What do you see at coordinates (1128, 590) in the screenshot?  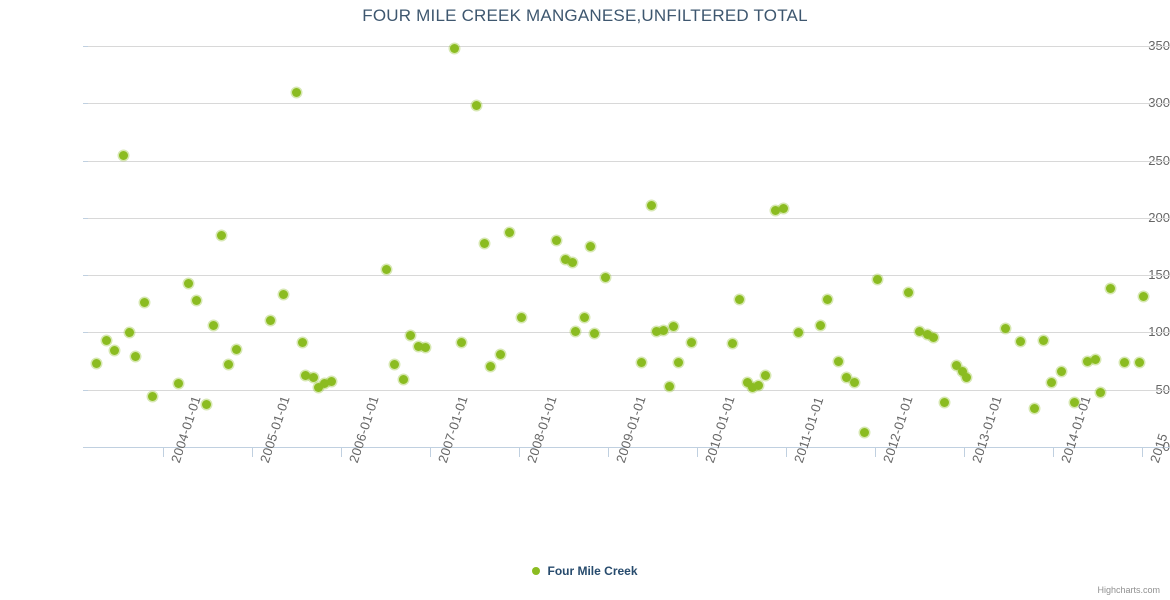 I see `highcharts-credits: Highcharts.com` at bounding box center [1128, 590].